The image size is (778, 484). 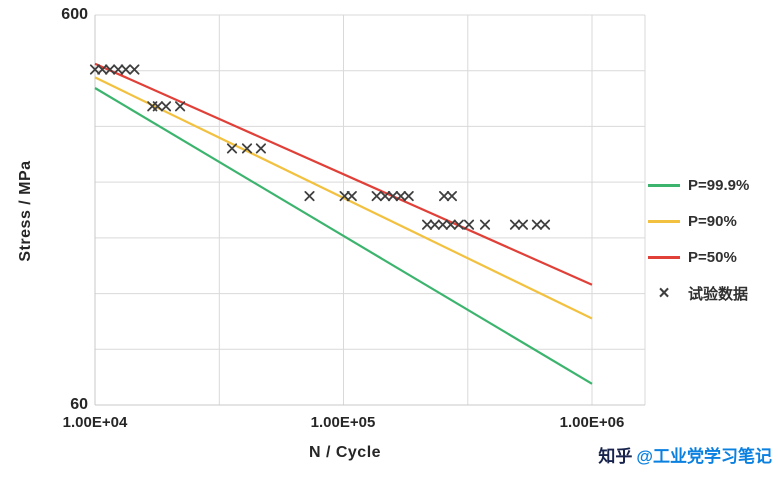 I want to click on legend-label: P=50%, so click(x=712, y=257).